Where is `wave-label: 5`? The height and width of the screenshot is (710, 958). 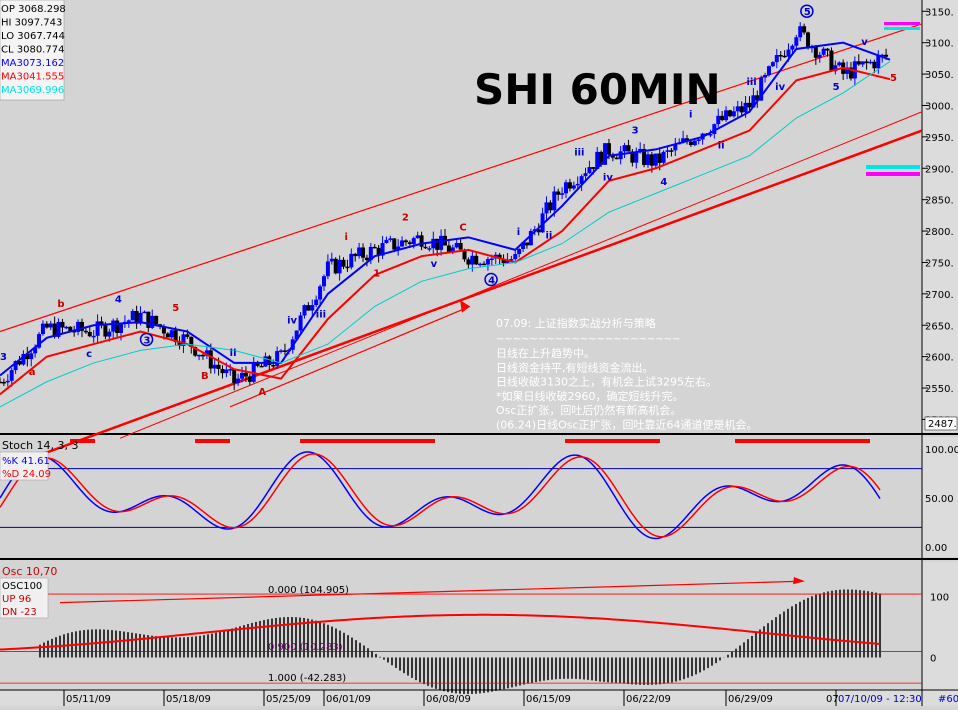 wave-label: 5 is located at coordinates (807, 12).